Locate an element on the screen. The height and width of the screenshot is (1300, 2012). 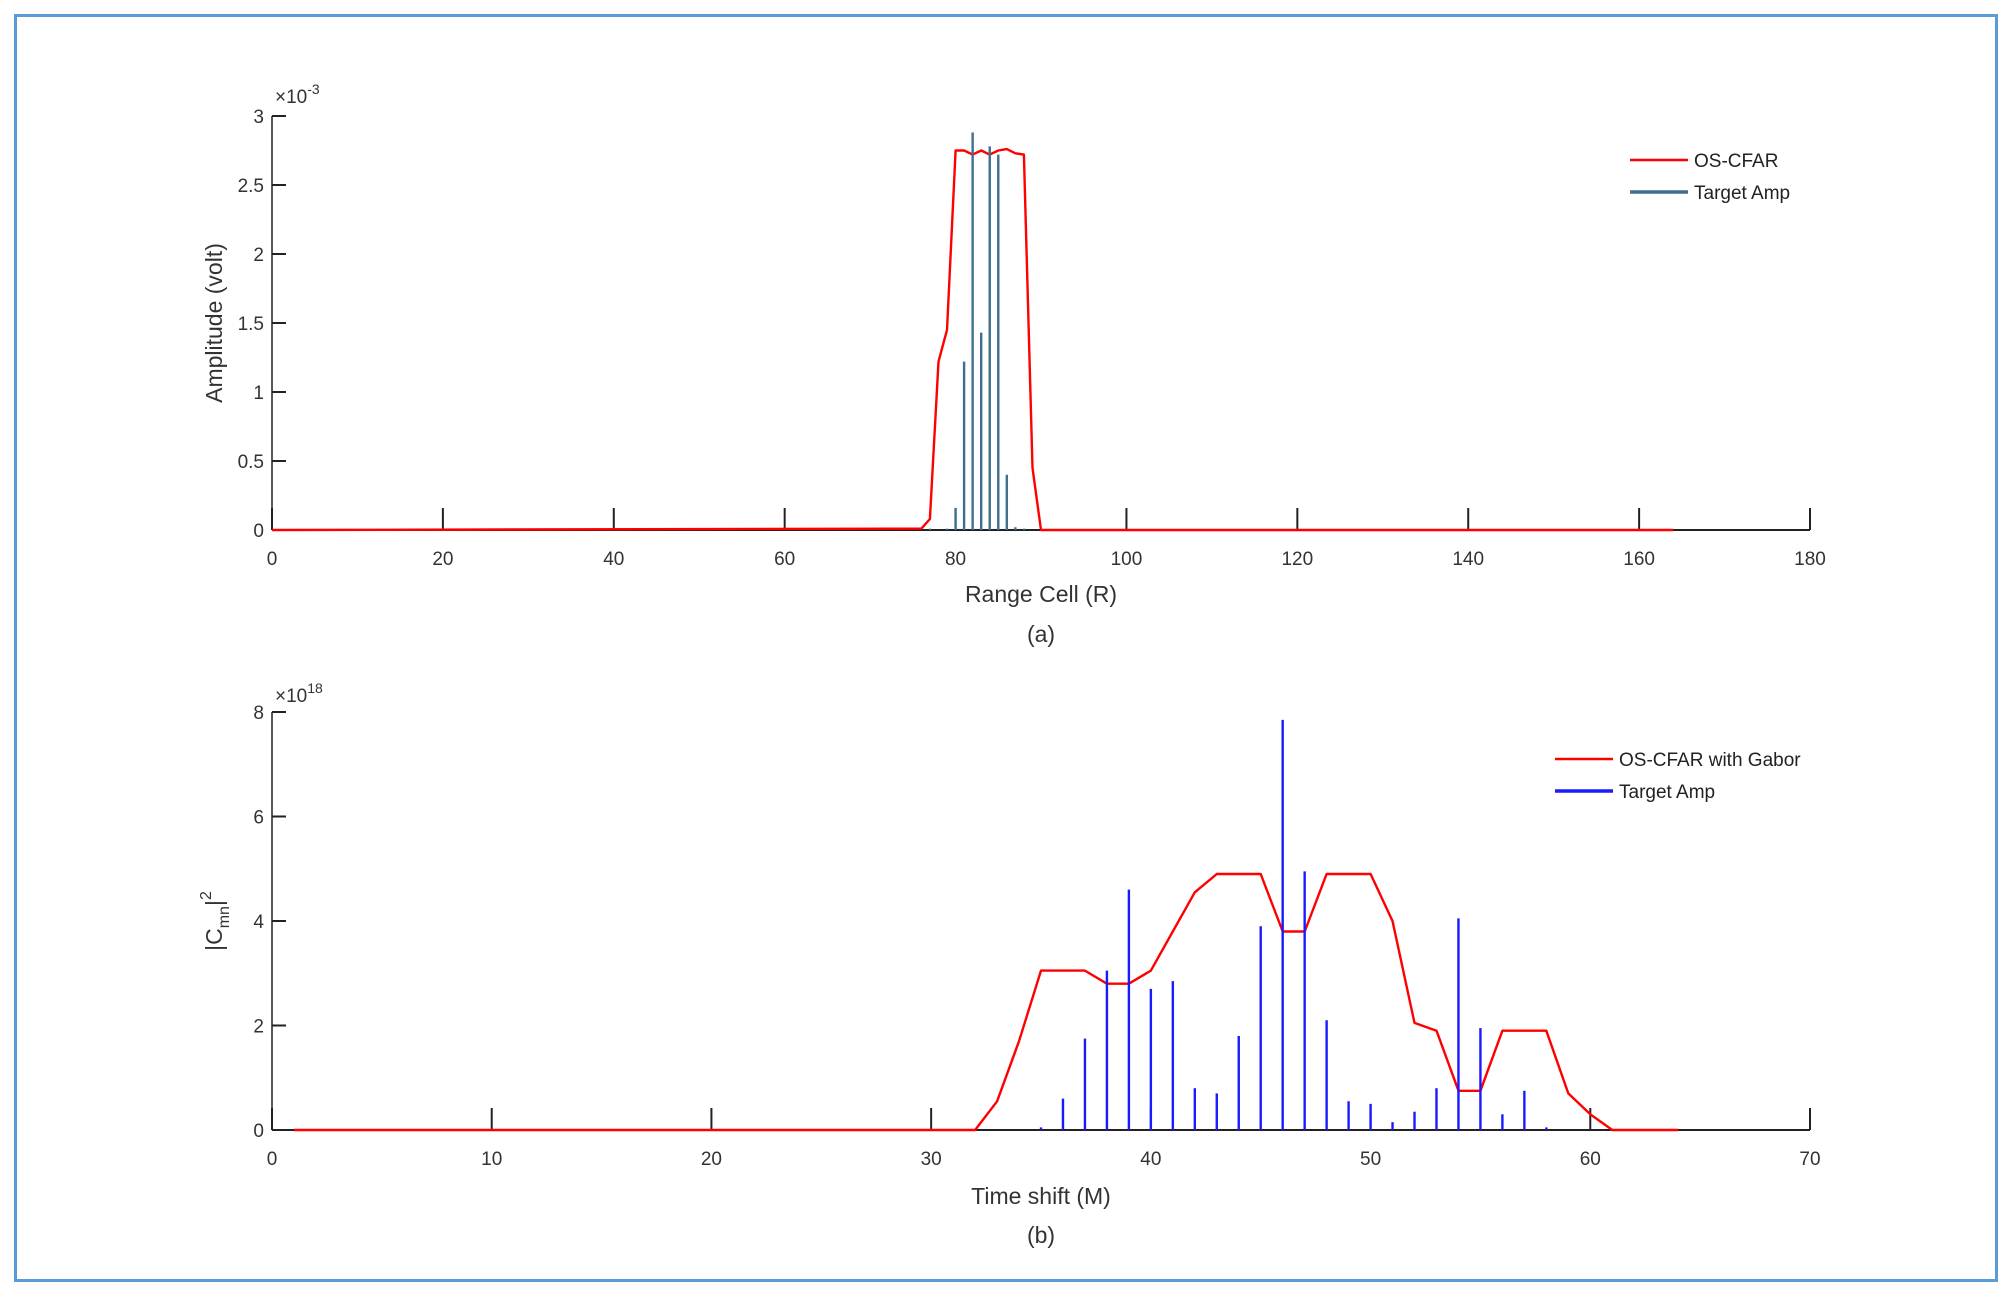
legend-entry: OS-CFAR is located at coordinates (1736, 161).